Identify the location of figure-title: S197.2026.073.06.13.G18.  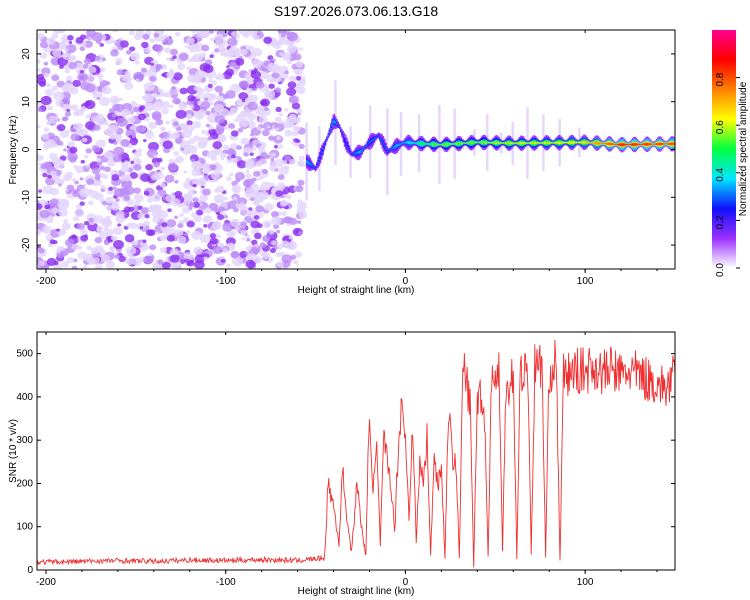
(356, 11).